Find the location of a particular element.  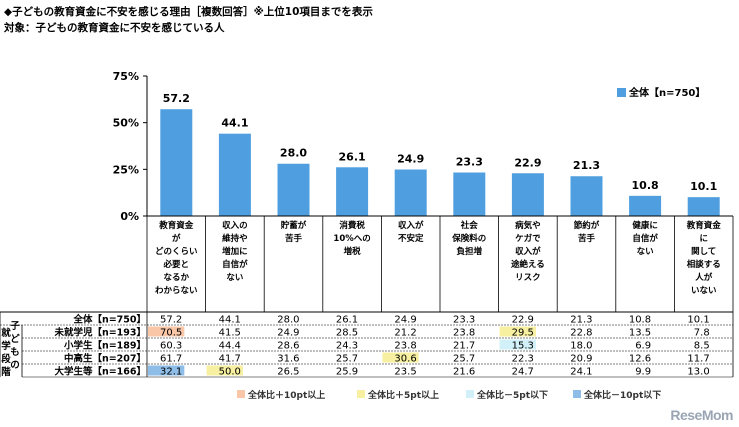

group-label-char: 子 is located at coordinates (15, 326).